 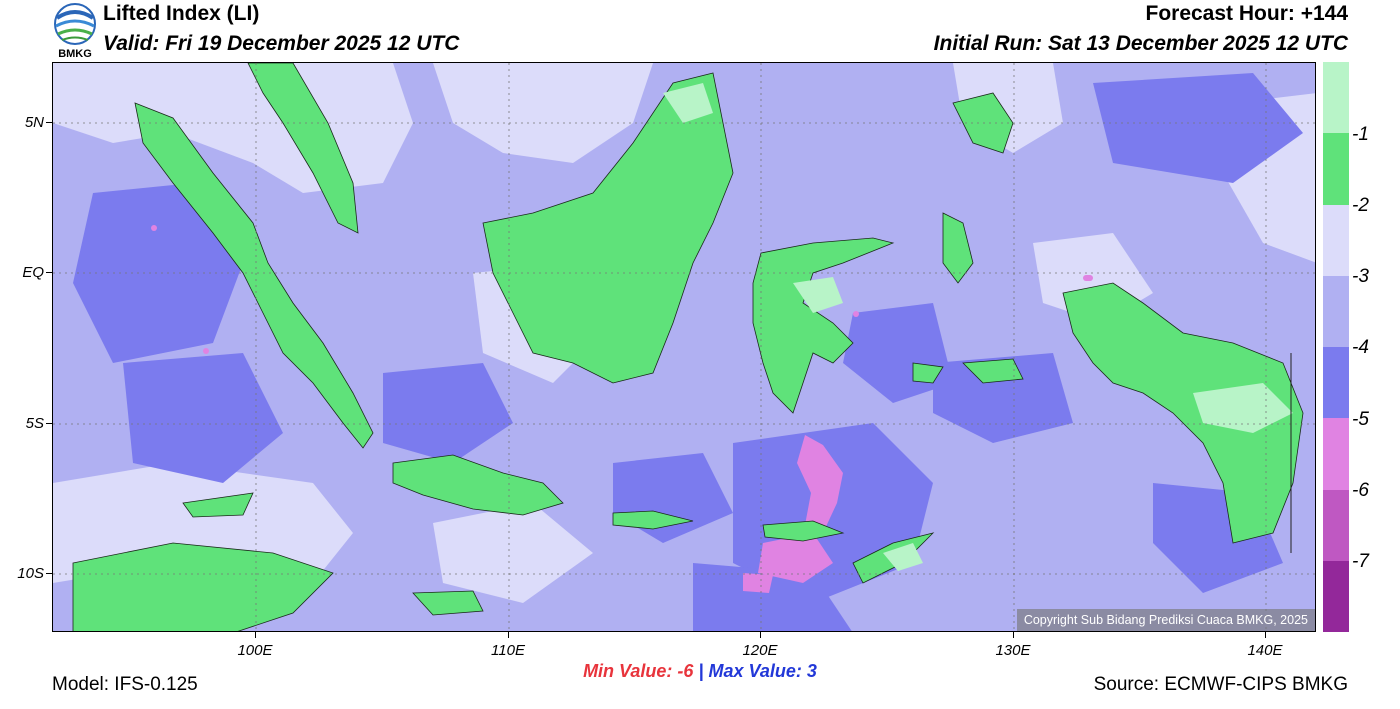 I want to click on min-max-values: Min Value: -6 | Max Value: 3, so click(x=700, y=671).